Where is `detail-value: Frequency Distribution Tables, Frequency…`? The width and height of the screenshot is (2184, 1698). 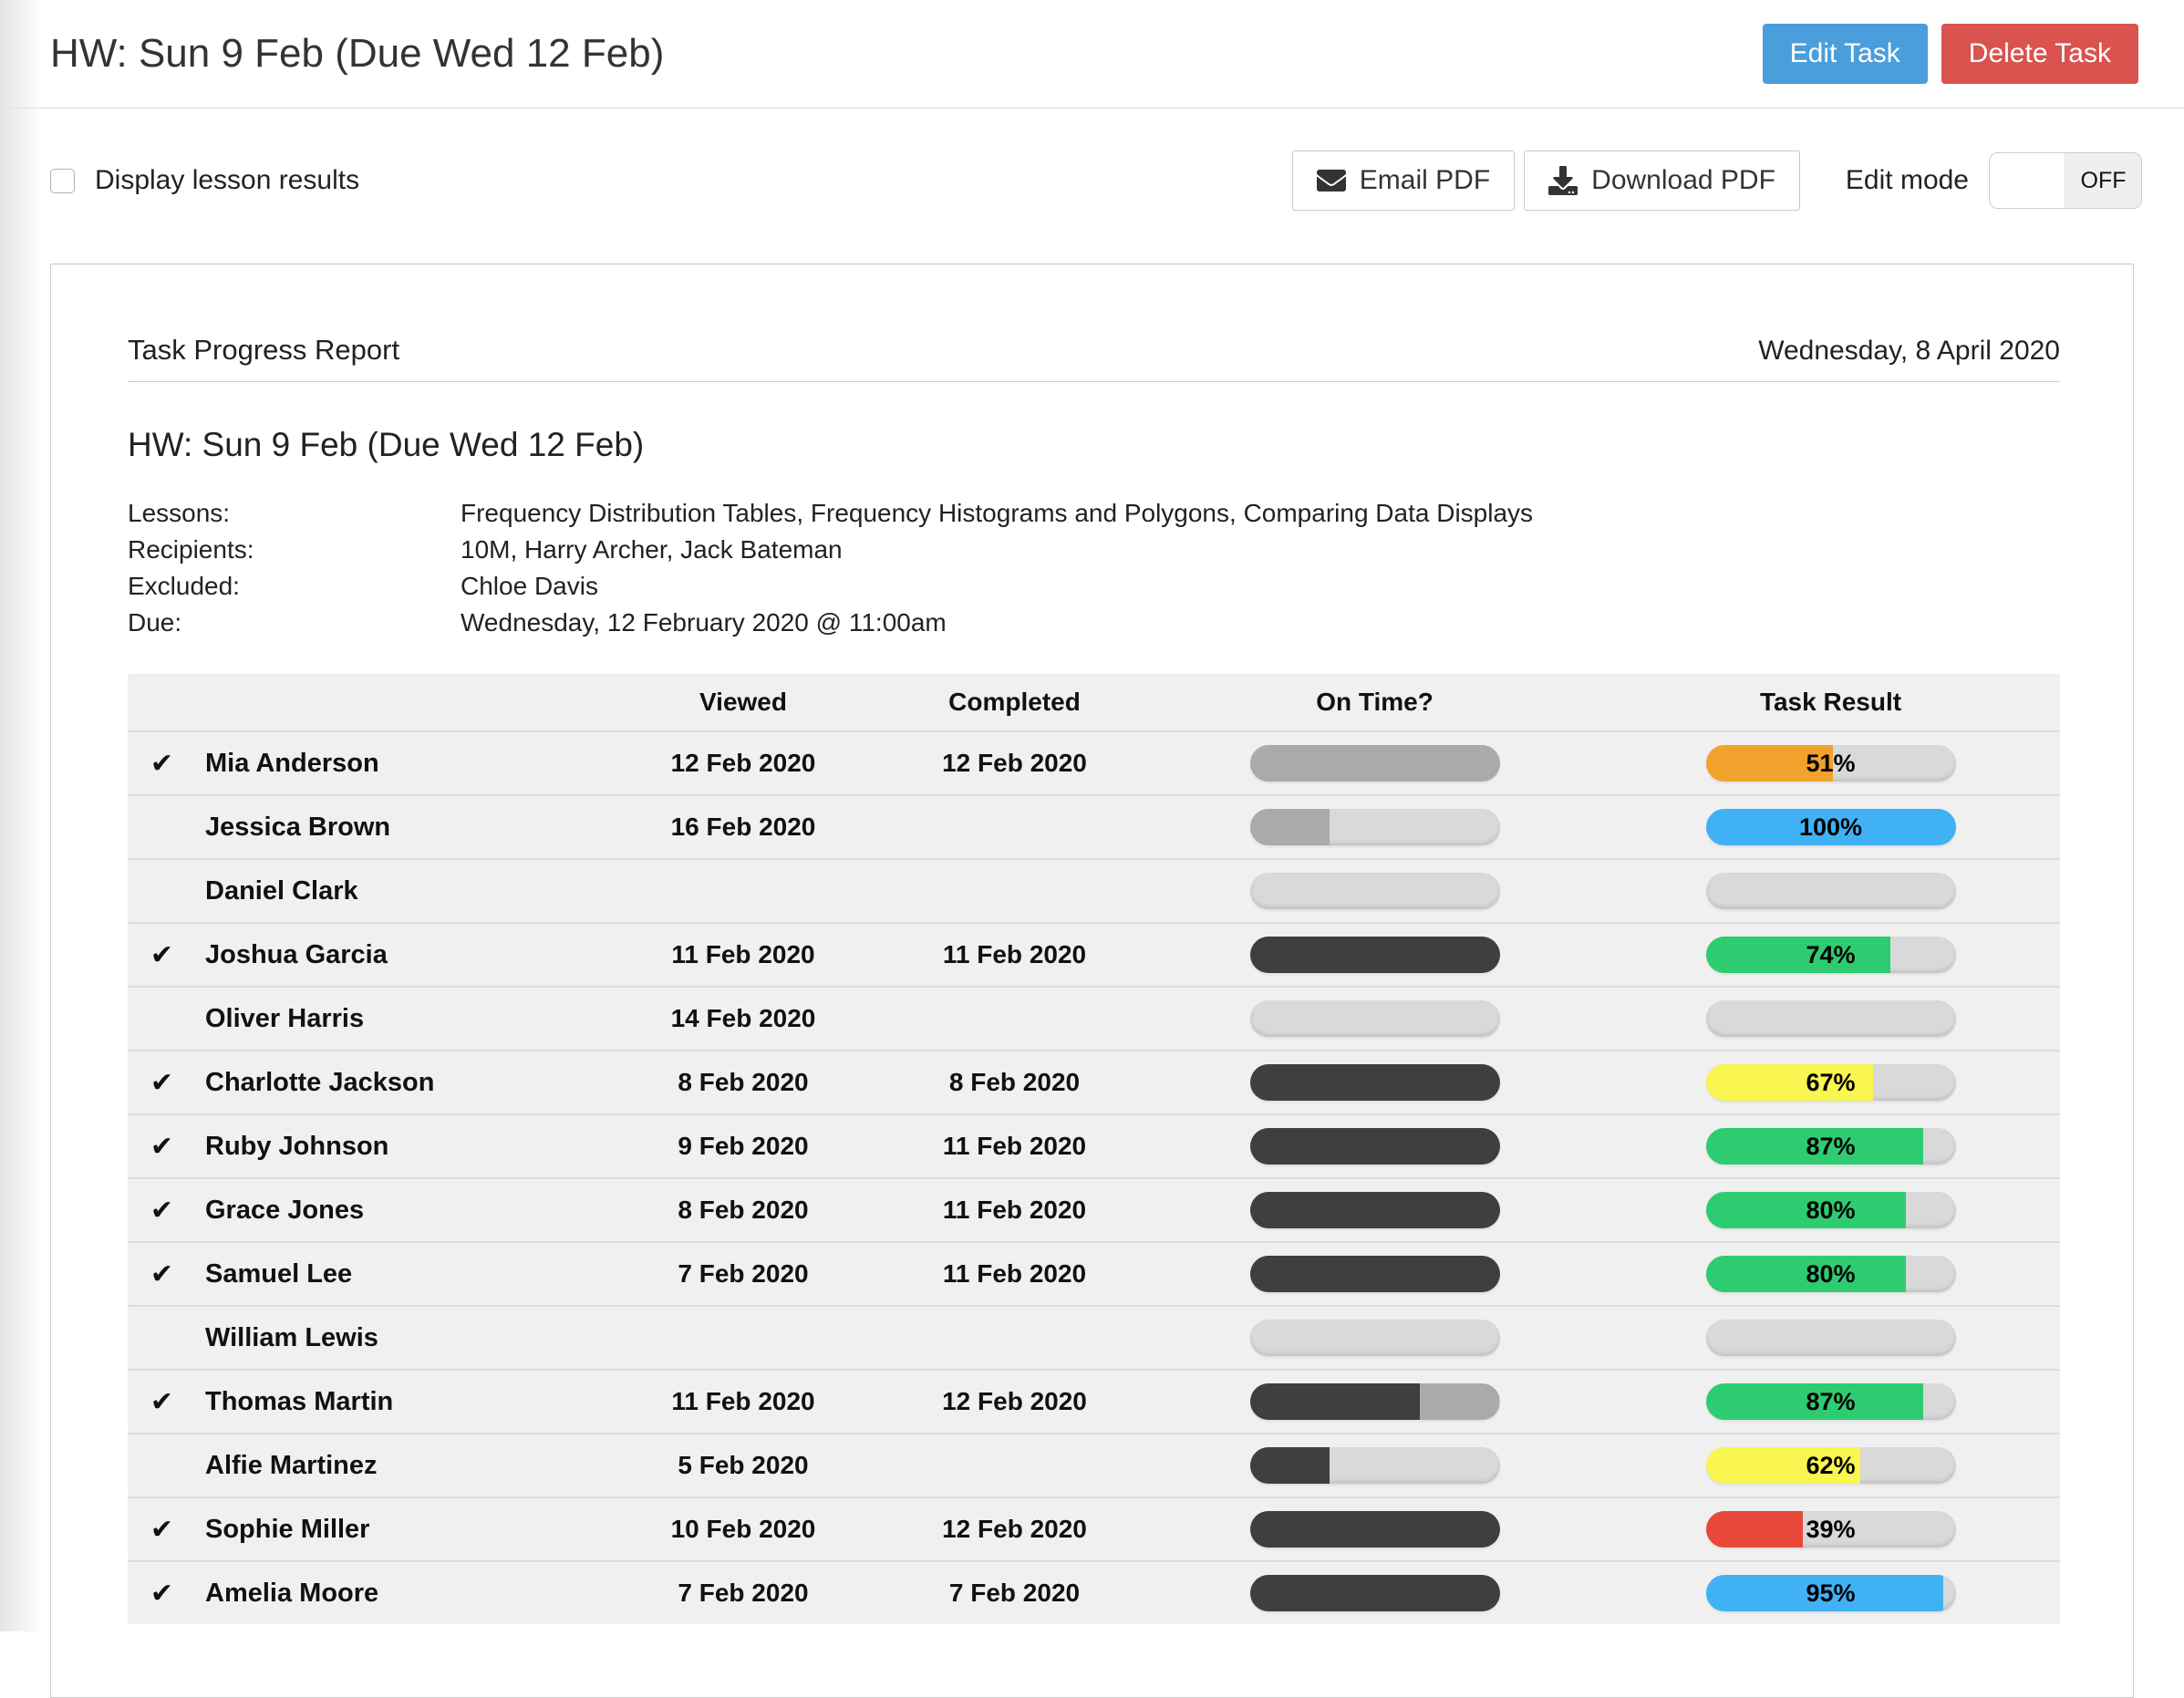
detail-value: Frequency Distribution Tables, Frequency… is located at coordinates (998, 513).